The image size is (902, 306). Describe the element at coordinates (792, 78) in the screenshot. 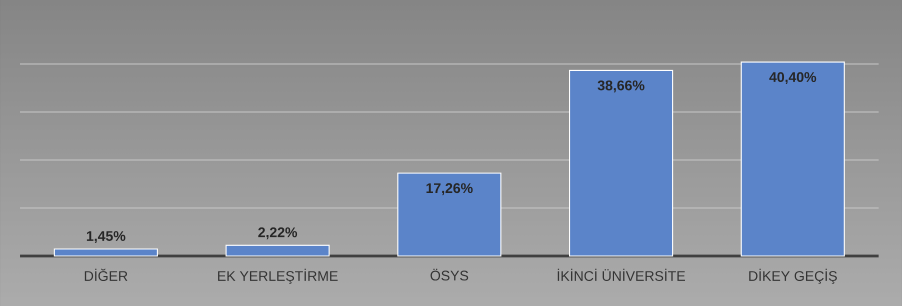

I see `data-label: 40,40%` at that location.